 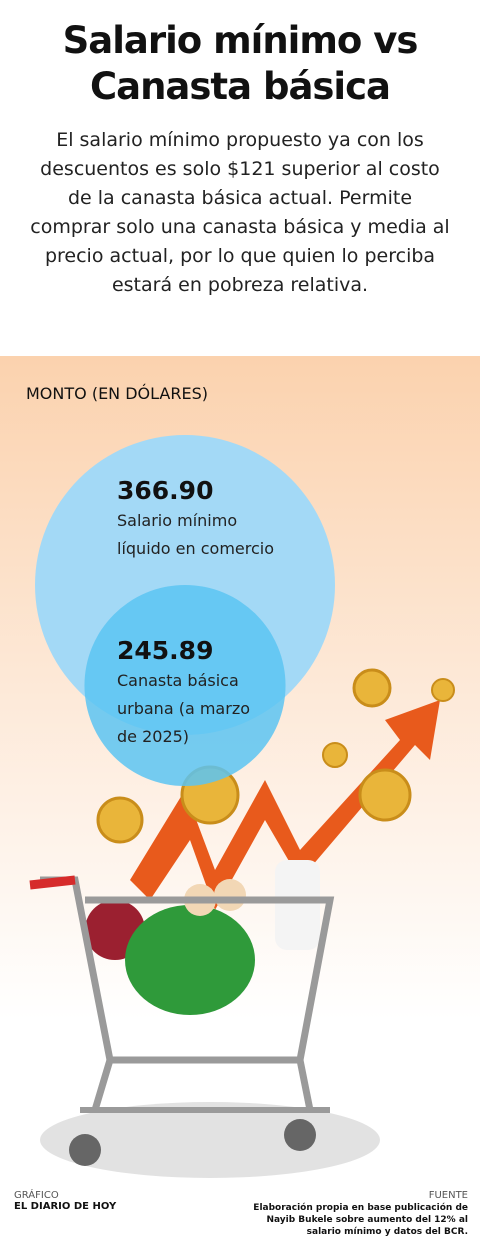 What do you see at coordinates (285, 805) in the screenshot?
I see `arrow` at bounding box center [285, 805].